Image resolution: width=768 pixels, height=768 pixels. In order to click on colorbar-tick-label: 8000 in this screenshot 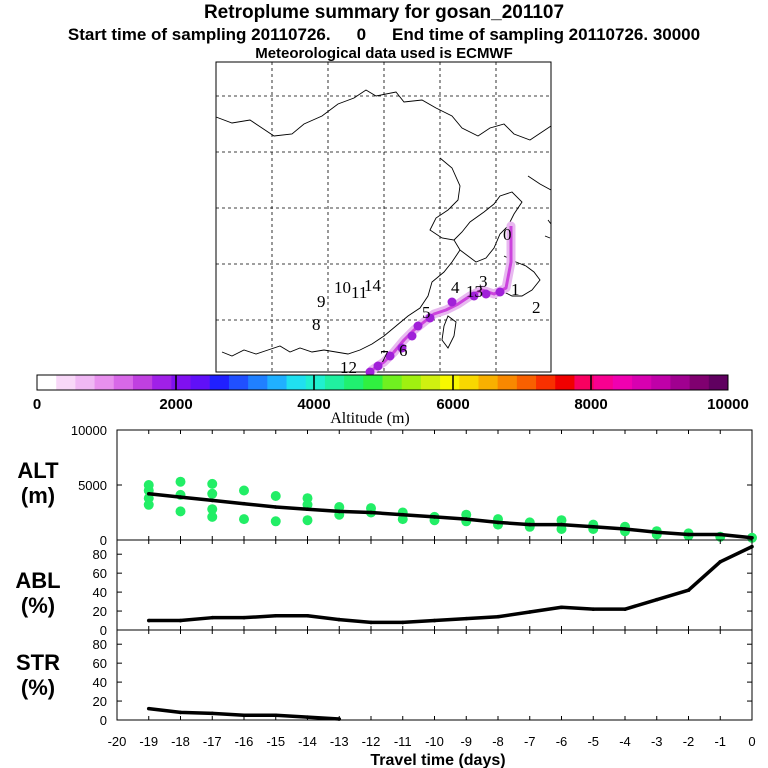, I will do `click(590, 404)`.